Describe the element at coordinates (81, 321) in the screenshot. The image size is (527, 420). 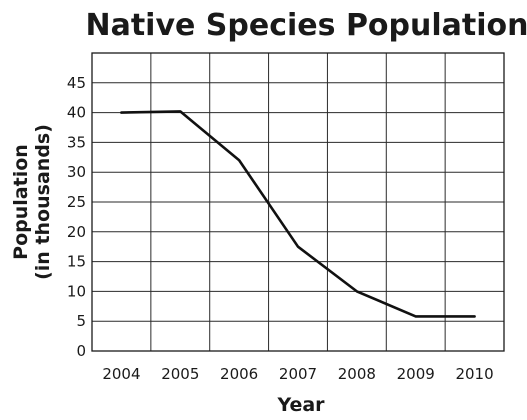
I see `y-tick-label: 5` at that location.